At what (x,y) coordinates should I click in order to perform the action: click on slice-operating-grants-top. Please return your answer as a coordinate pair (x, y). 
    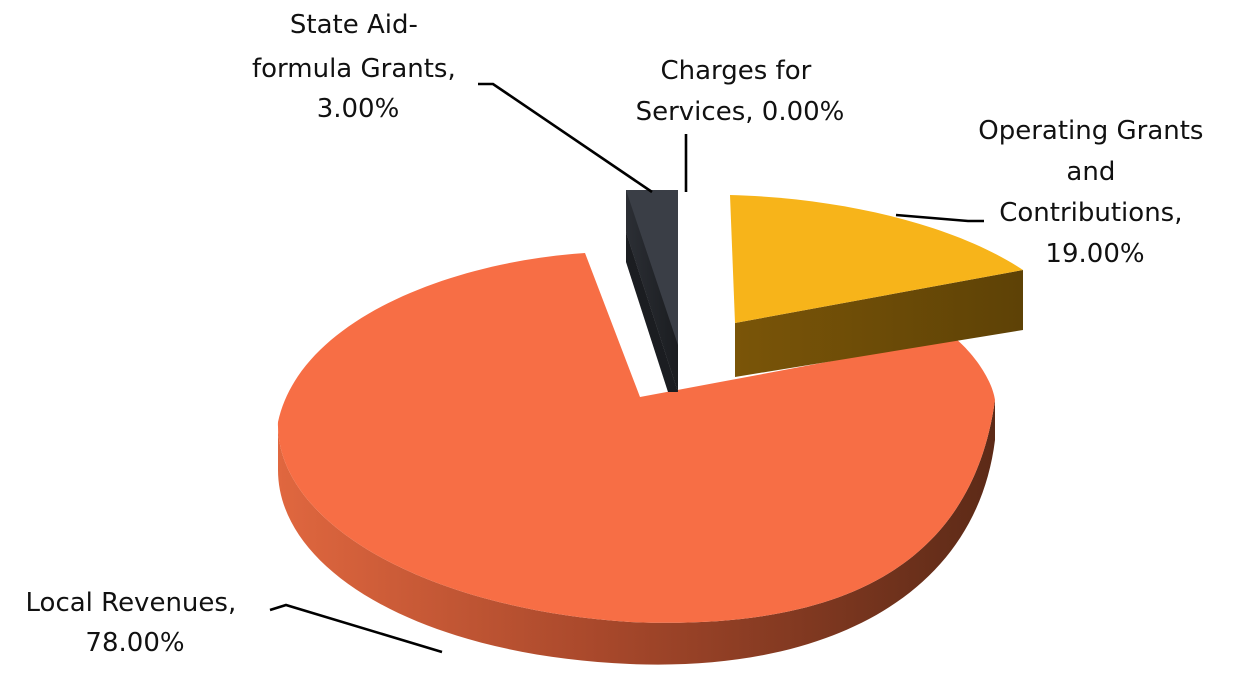
    Looking at the image, I should click on (876, 259).